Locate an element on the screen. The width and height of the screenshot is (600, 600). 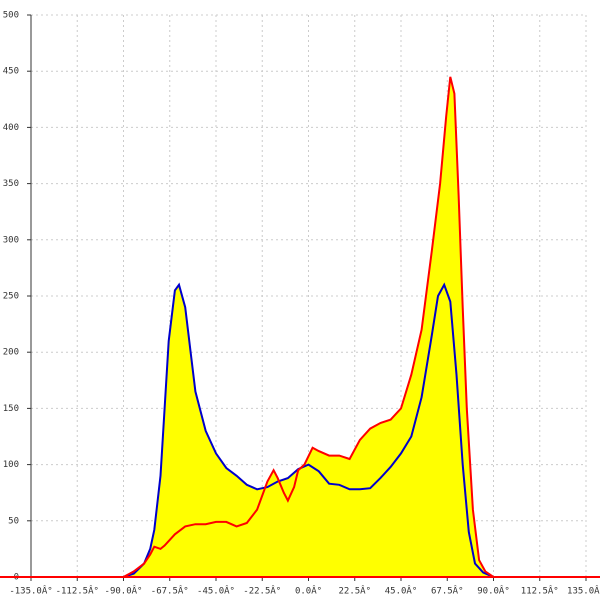
x-tick-label: 90.0Â° is located at coordinates (493, 591).